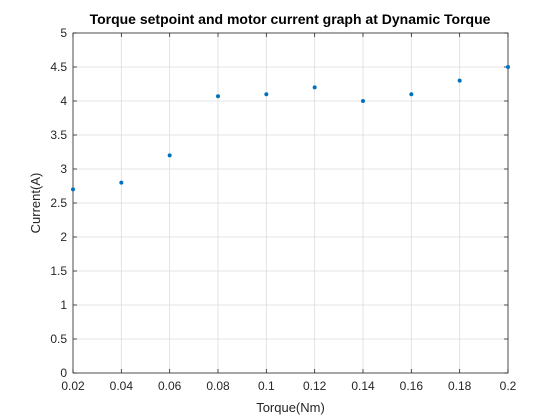 The image size is (560, 420). I want to click on x-tick-label: 0.14, so click(363, 386).